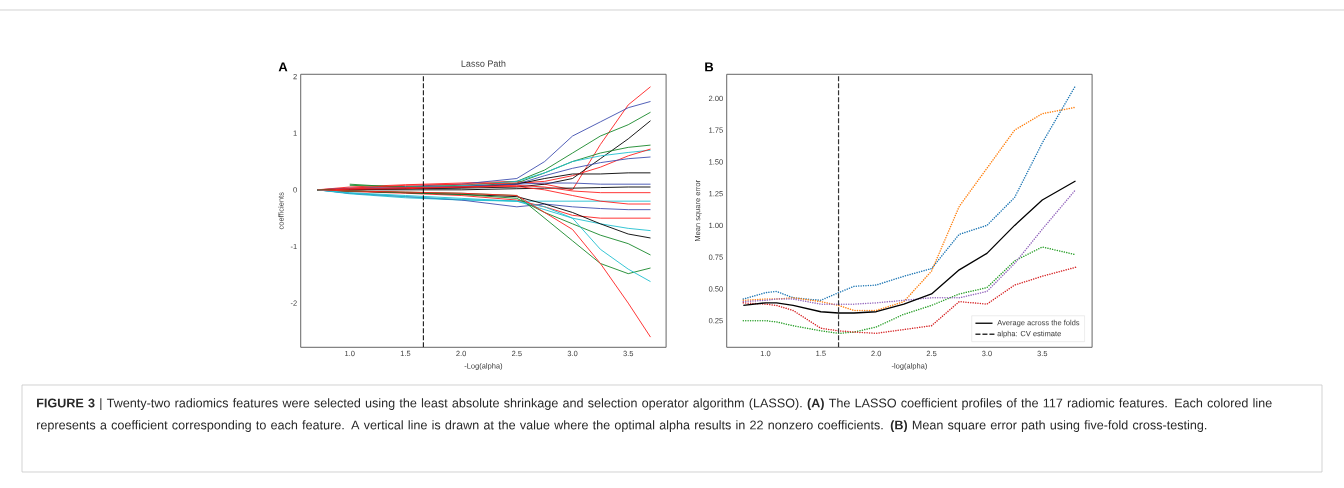 Image resolution: width=1344 pixels, height=488 pixels. Describe the element at coordinates (709, 67) in the screenshot. I see `text: B` at that location.